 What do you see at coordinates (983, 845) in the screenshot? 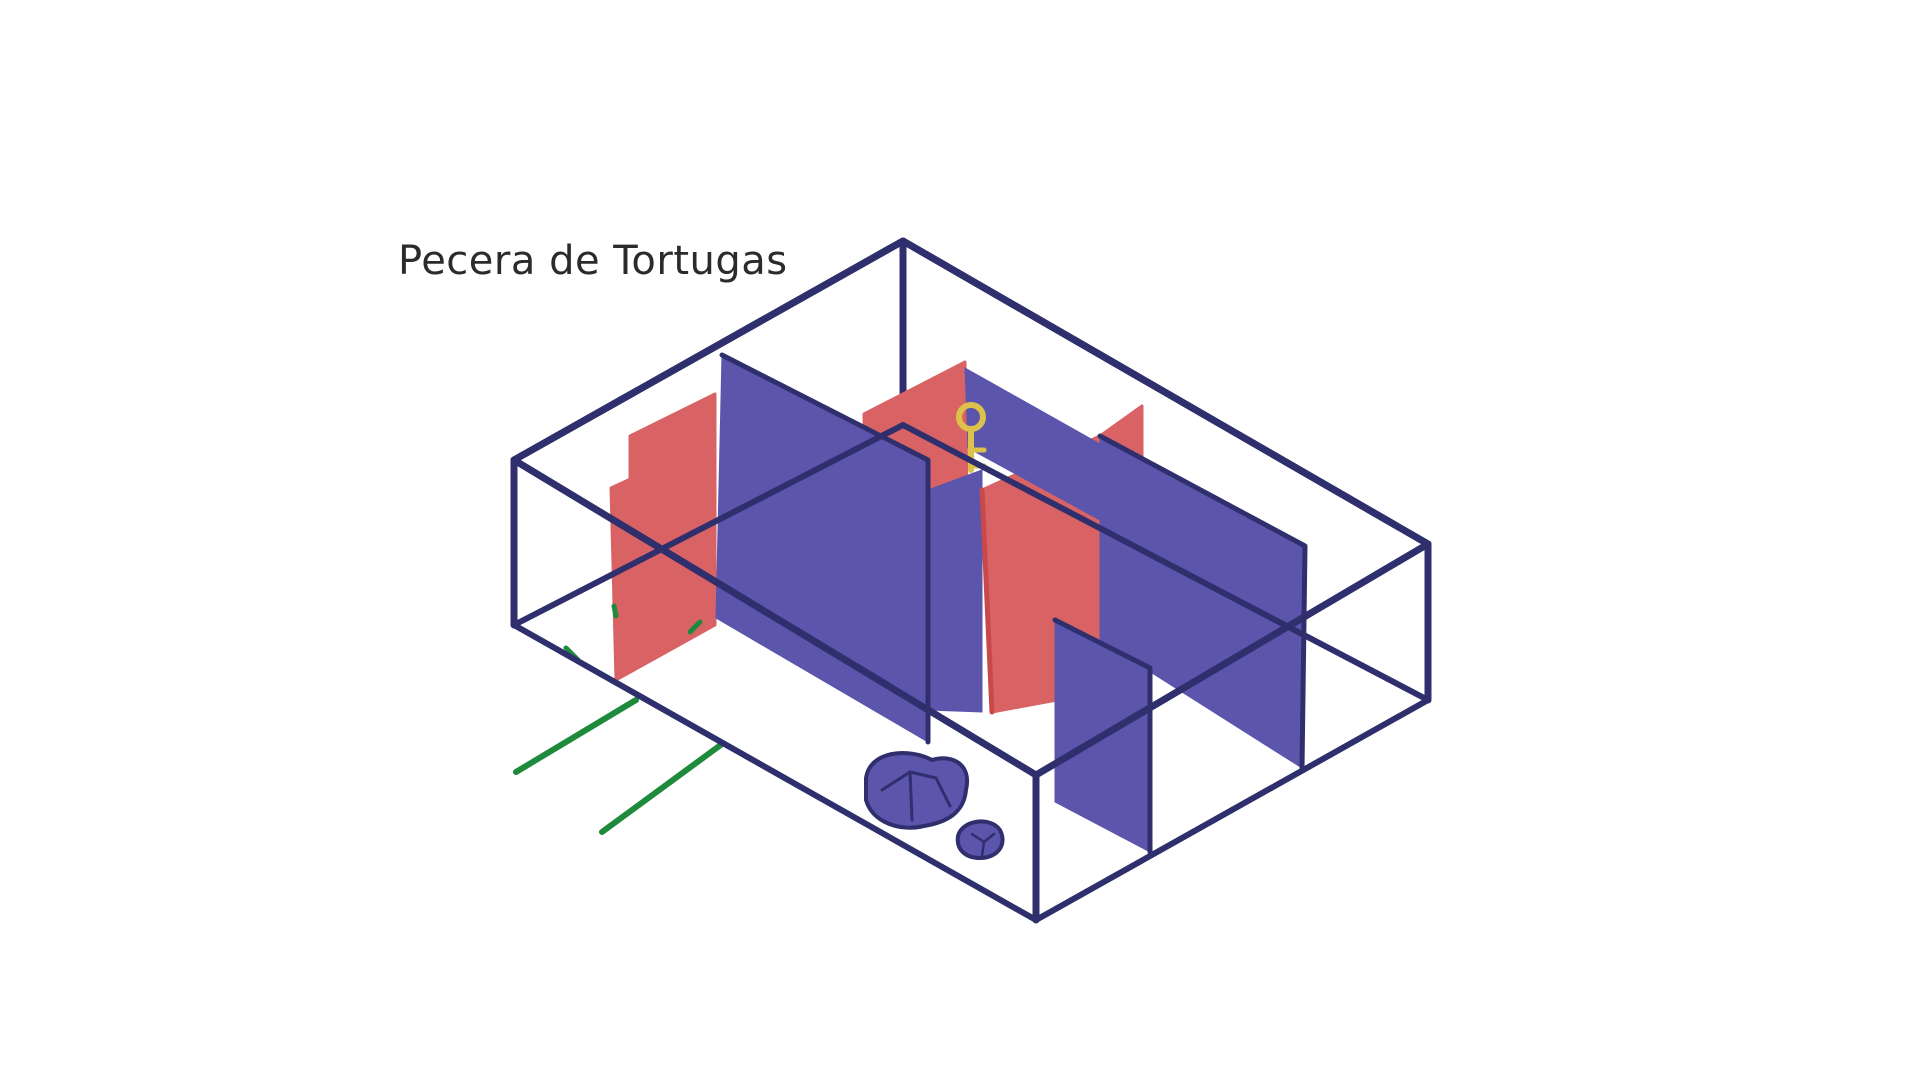
I see `small-rock-crack` at bounding box center [983, 845].